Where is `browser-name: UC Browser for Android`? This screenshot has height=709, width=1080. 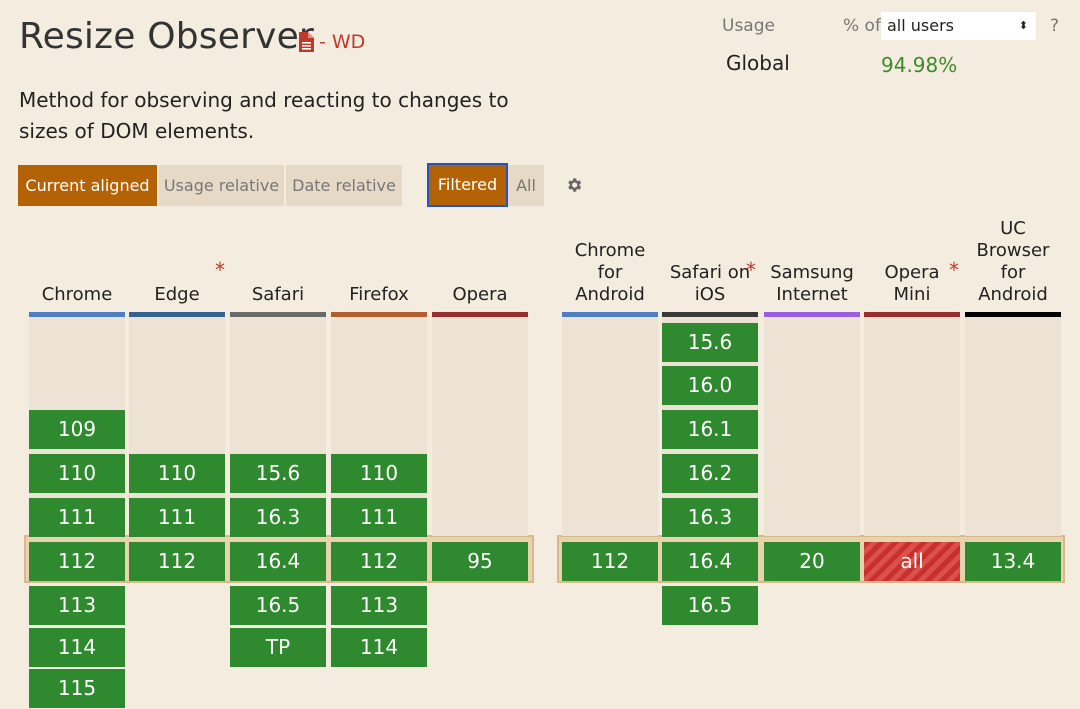
browser-name: UC Browser for Android is located at coordinates (1013, 261).